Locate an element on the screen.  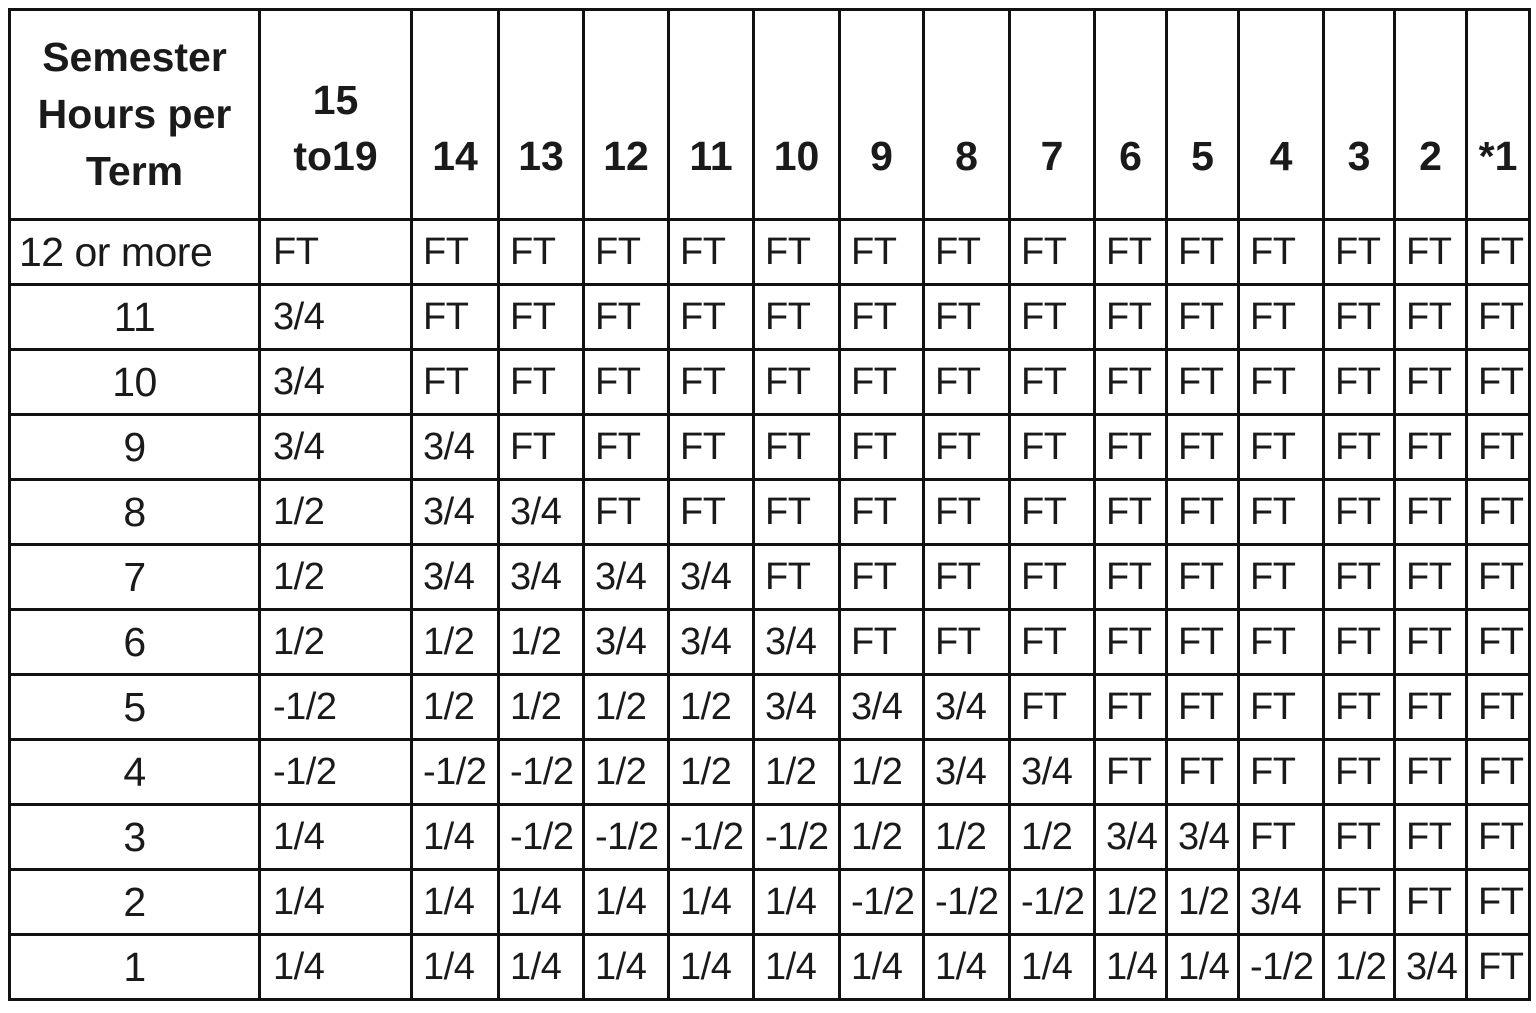
corner-header: Semester Hours per Term is located at coordinates (134, 114).